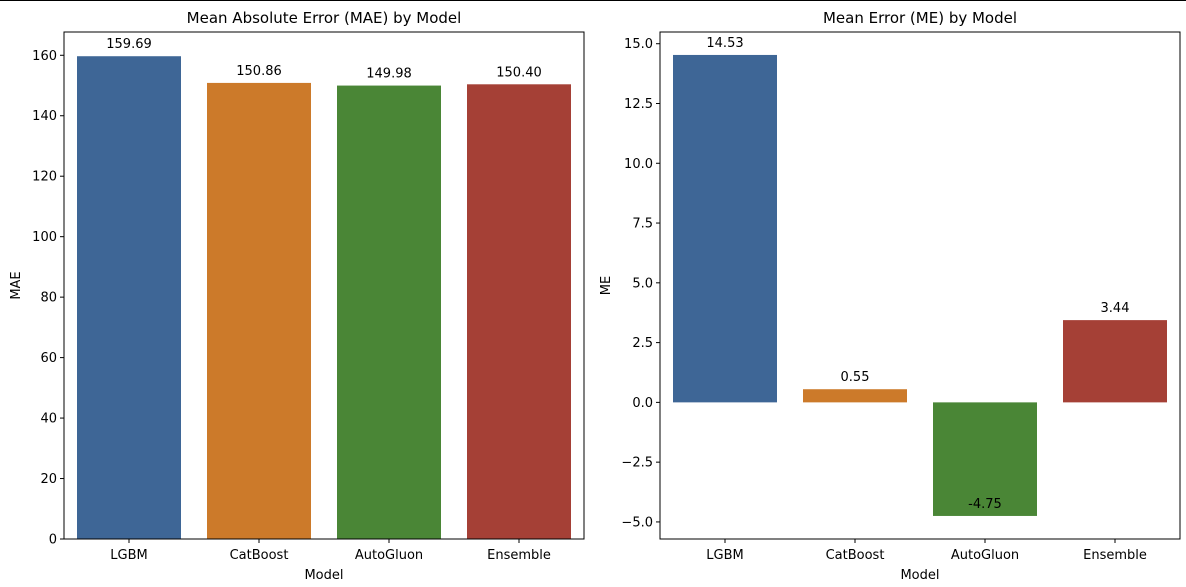  Describe the element at coordinates (638, 104) in the screenshot. I see `y-tick-label: 12.5` at that location.